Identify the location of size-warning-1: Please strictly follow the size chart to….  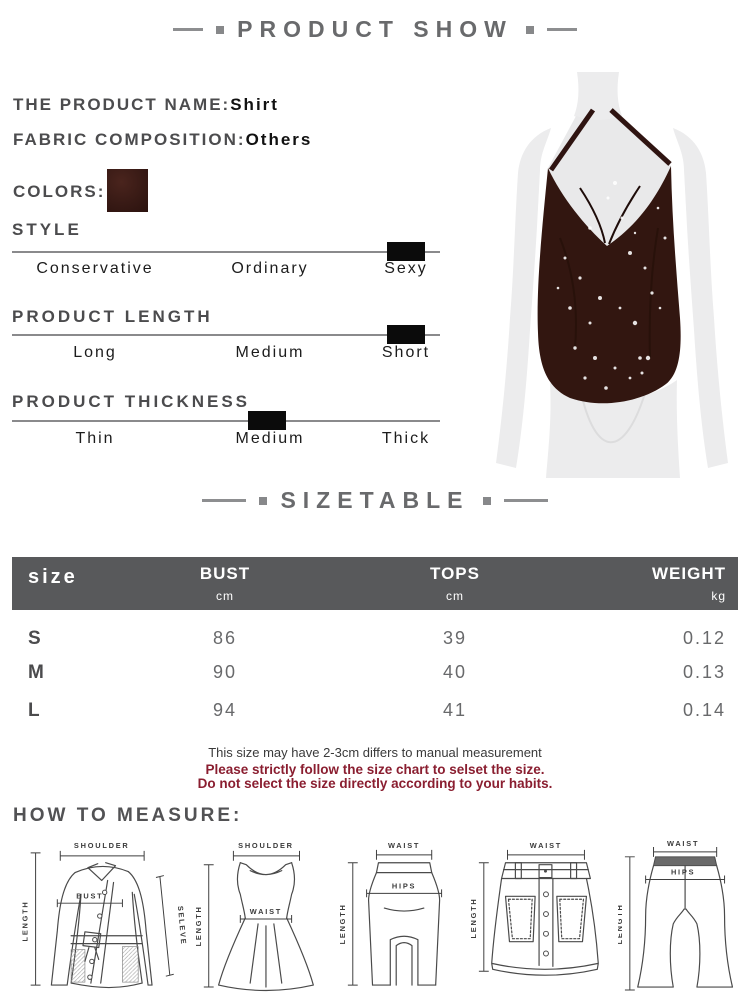
(375, 769).